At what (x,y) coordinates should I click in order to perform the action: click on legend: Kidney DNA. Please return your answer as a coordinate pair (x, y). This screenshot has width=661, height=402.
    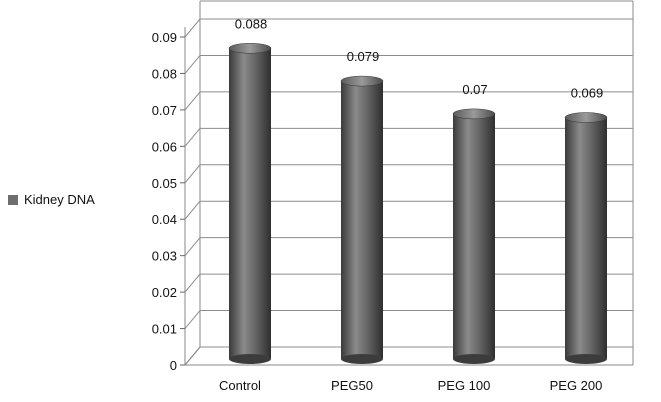
    Looking at the image, I should click on (51, 199).